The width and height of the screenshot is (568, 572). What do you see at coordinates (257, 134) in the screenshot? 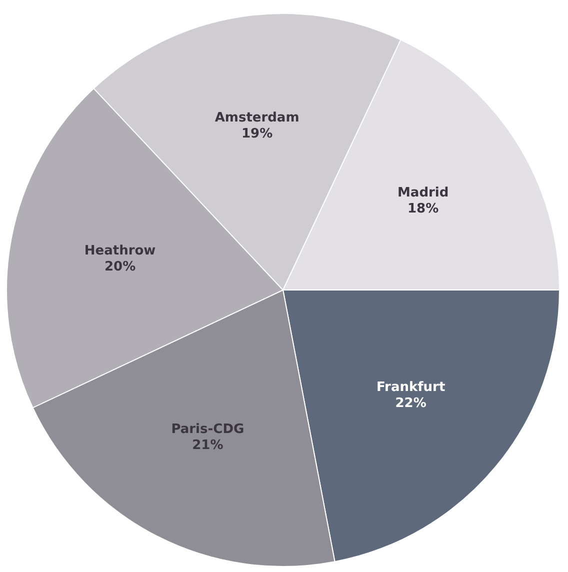
I see `data-label: 19%` at bounding box center [257, 134].